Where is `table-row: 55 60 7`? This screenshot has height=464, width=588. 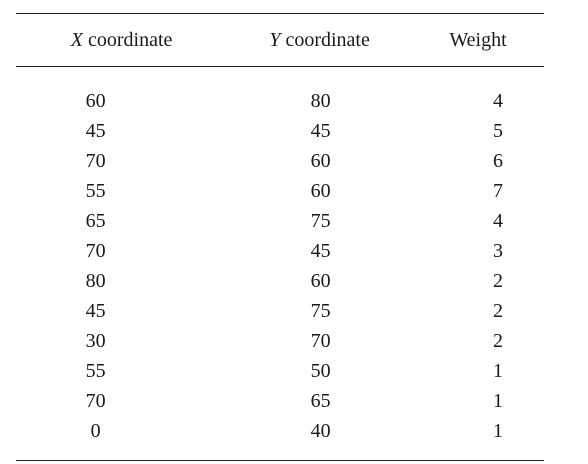 table-row: 55 60 7 is located at coordinates (280, 191).